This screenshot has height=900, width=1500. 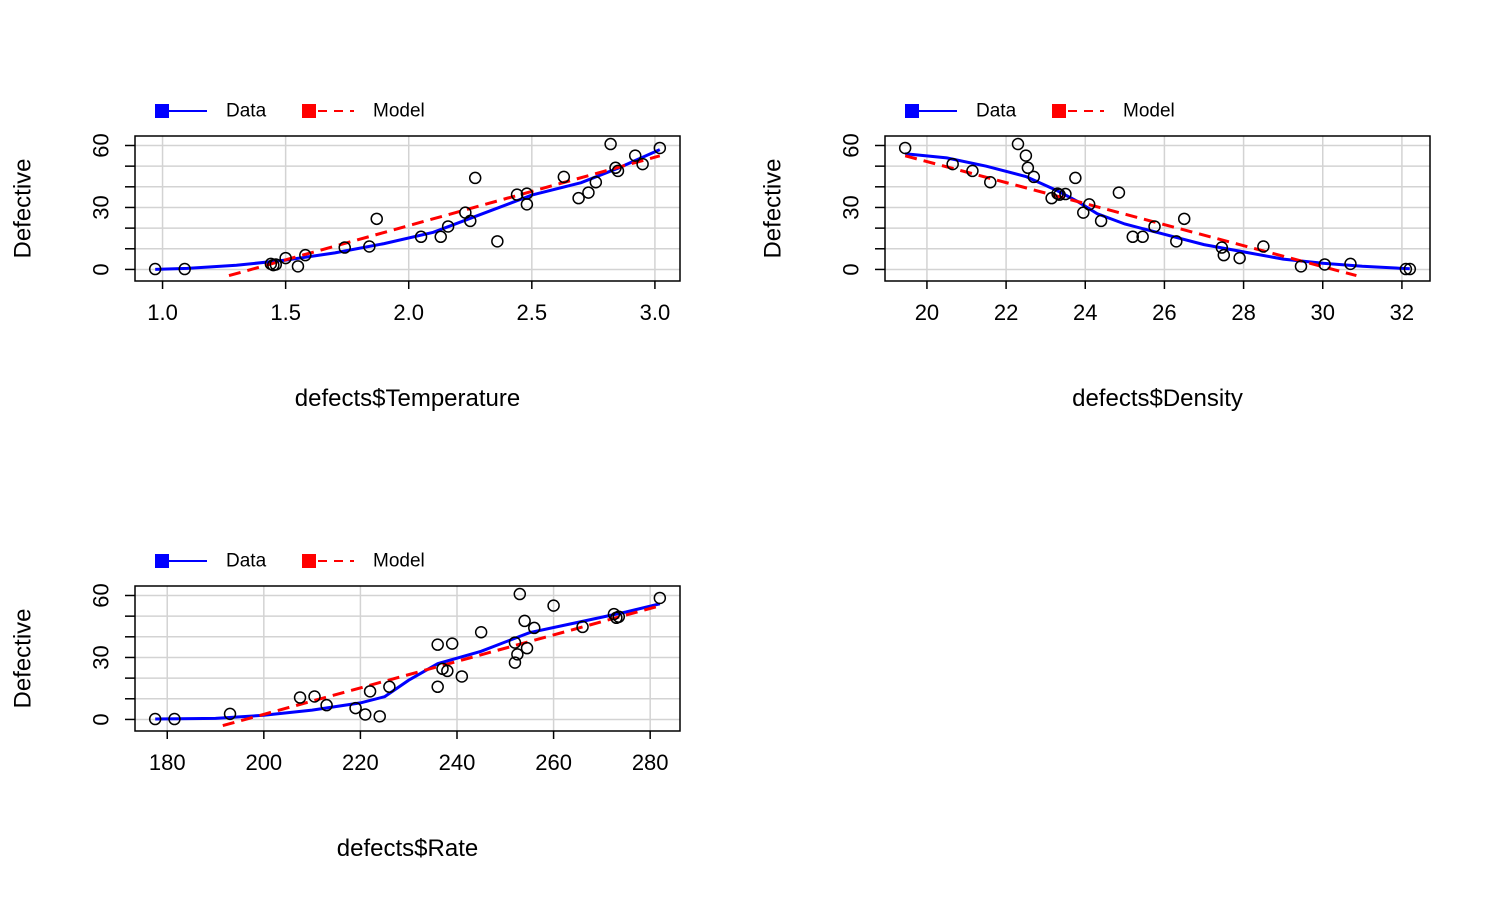 What do you see at coordinates (1006, 312) in the screenshot?
I see `x-tick-label: 22` at bounding box center [1006, 312].